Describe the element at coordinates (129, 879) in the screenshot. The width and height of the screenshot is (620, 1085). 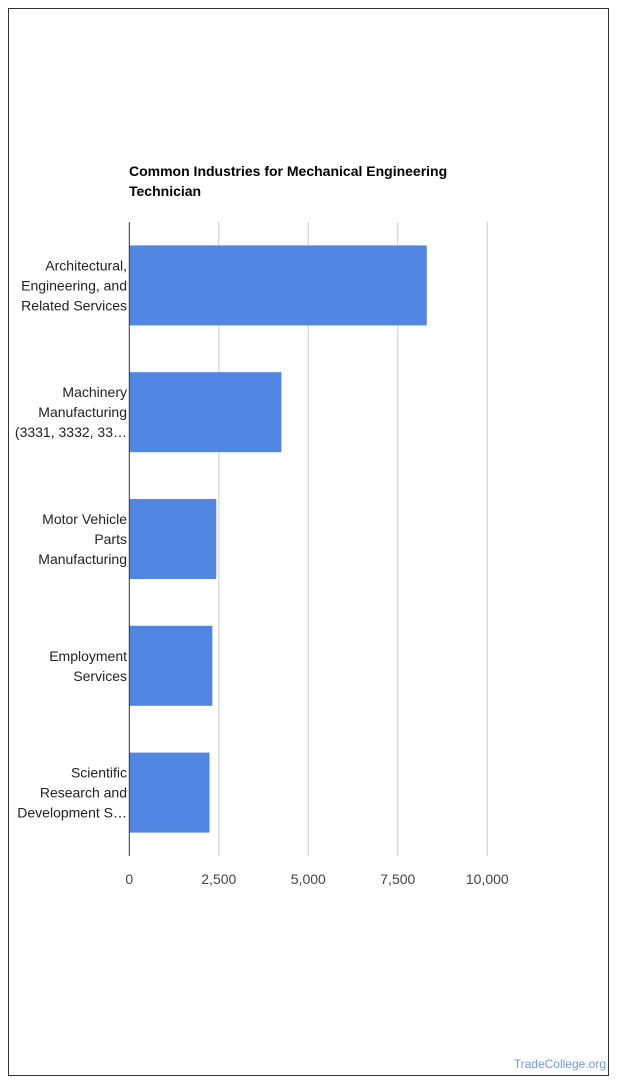
I see `x-tick-label: 0` at that location.